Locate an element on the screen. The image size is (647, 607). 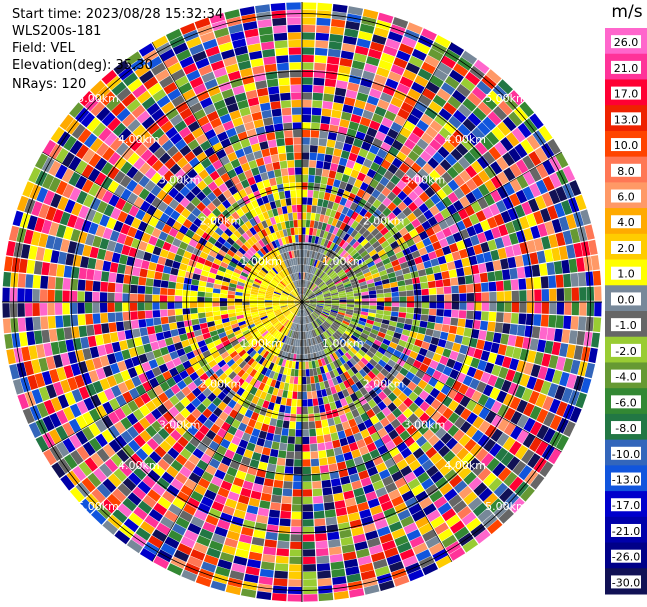
colorbar-tick-label: 13.0 is located at coordinates (626, 119).